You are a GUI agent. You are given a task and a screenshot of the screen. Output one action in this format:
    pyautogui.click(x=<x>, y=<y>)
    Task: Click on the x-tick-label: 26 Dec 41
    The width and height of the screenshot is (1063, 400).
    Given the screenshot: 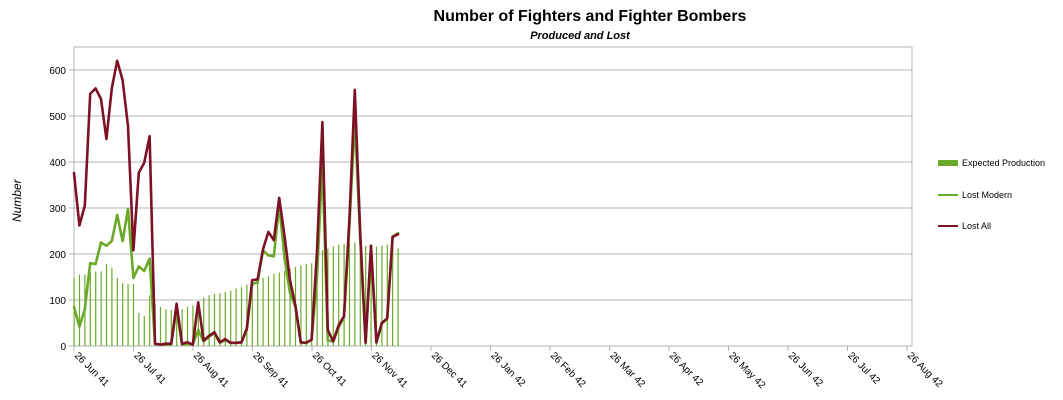 What is the action you would take?
    pyautogui.click(x=449, y=370)
    